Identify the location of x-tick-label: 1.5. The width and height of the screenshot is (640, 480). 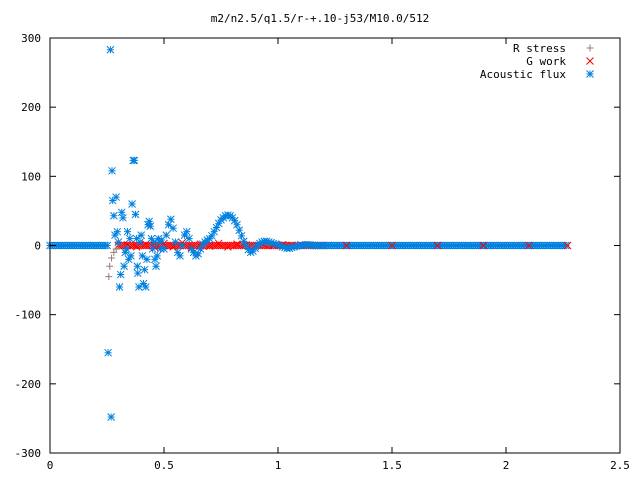
(392, 465).